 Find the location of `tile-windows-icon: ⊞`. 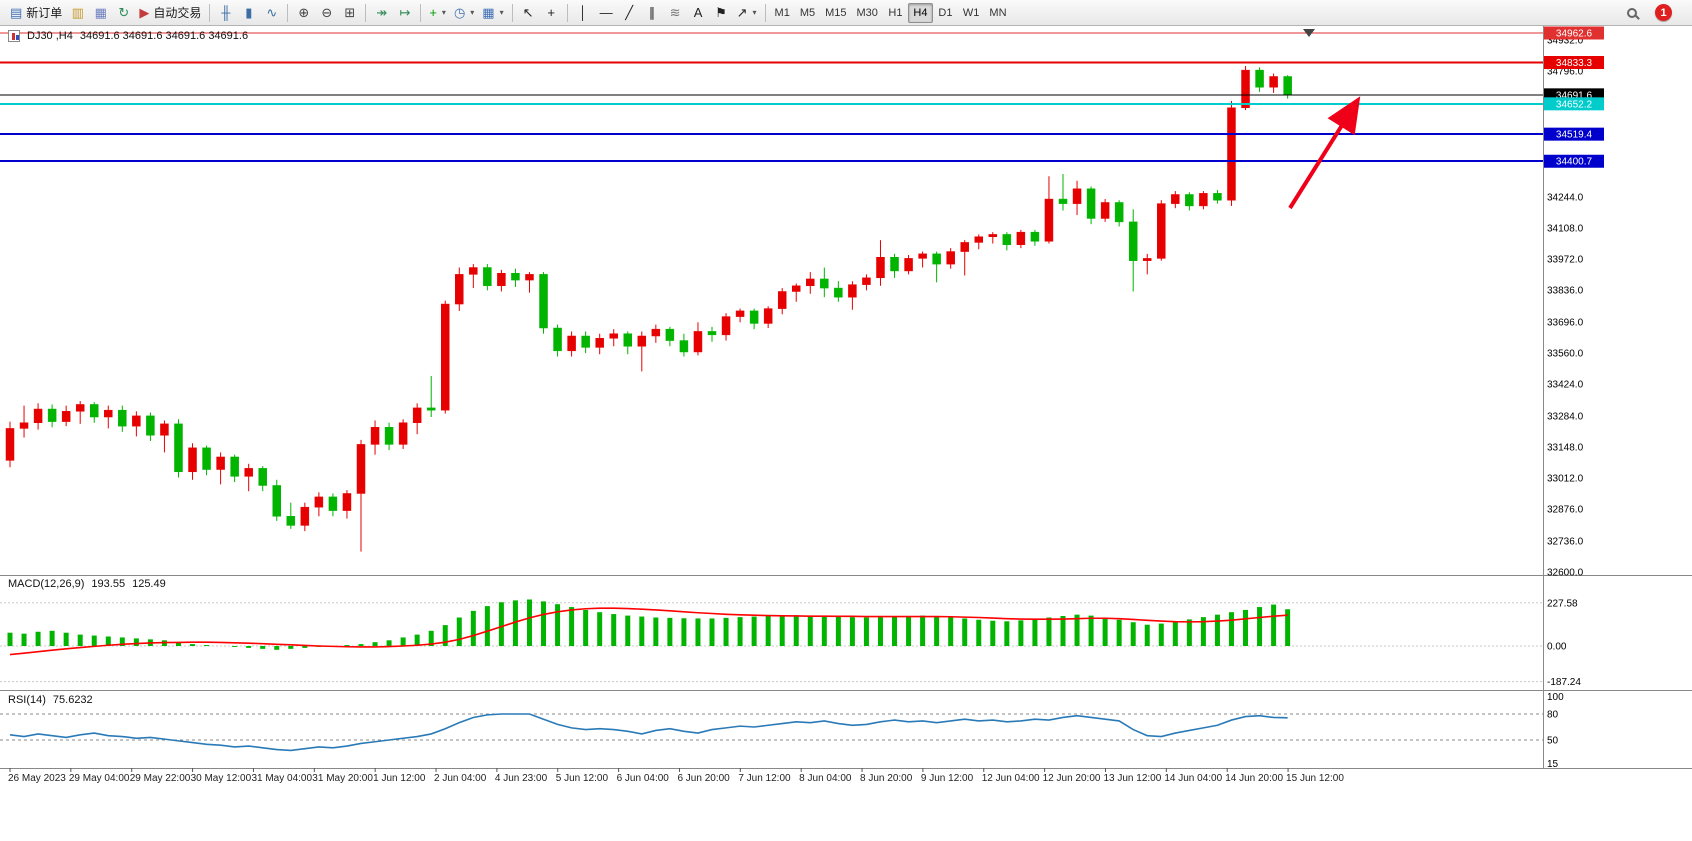

tile-windows-icon: ⊞ is located at coordinates (350, 12).